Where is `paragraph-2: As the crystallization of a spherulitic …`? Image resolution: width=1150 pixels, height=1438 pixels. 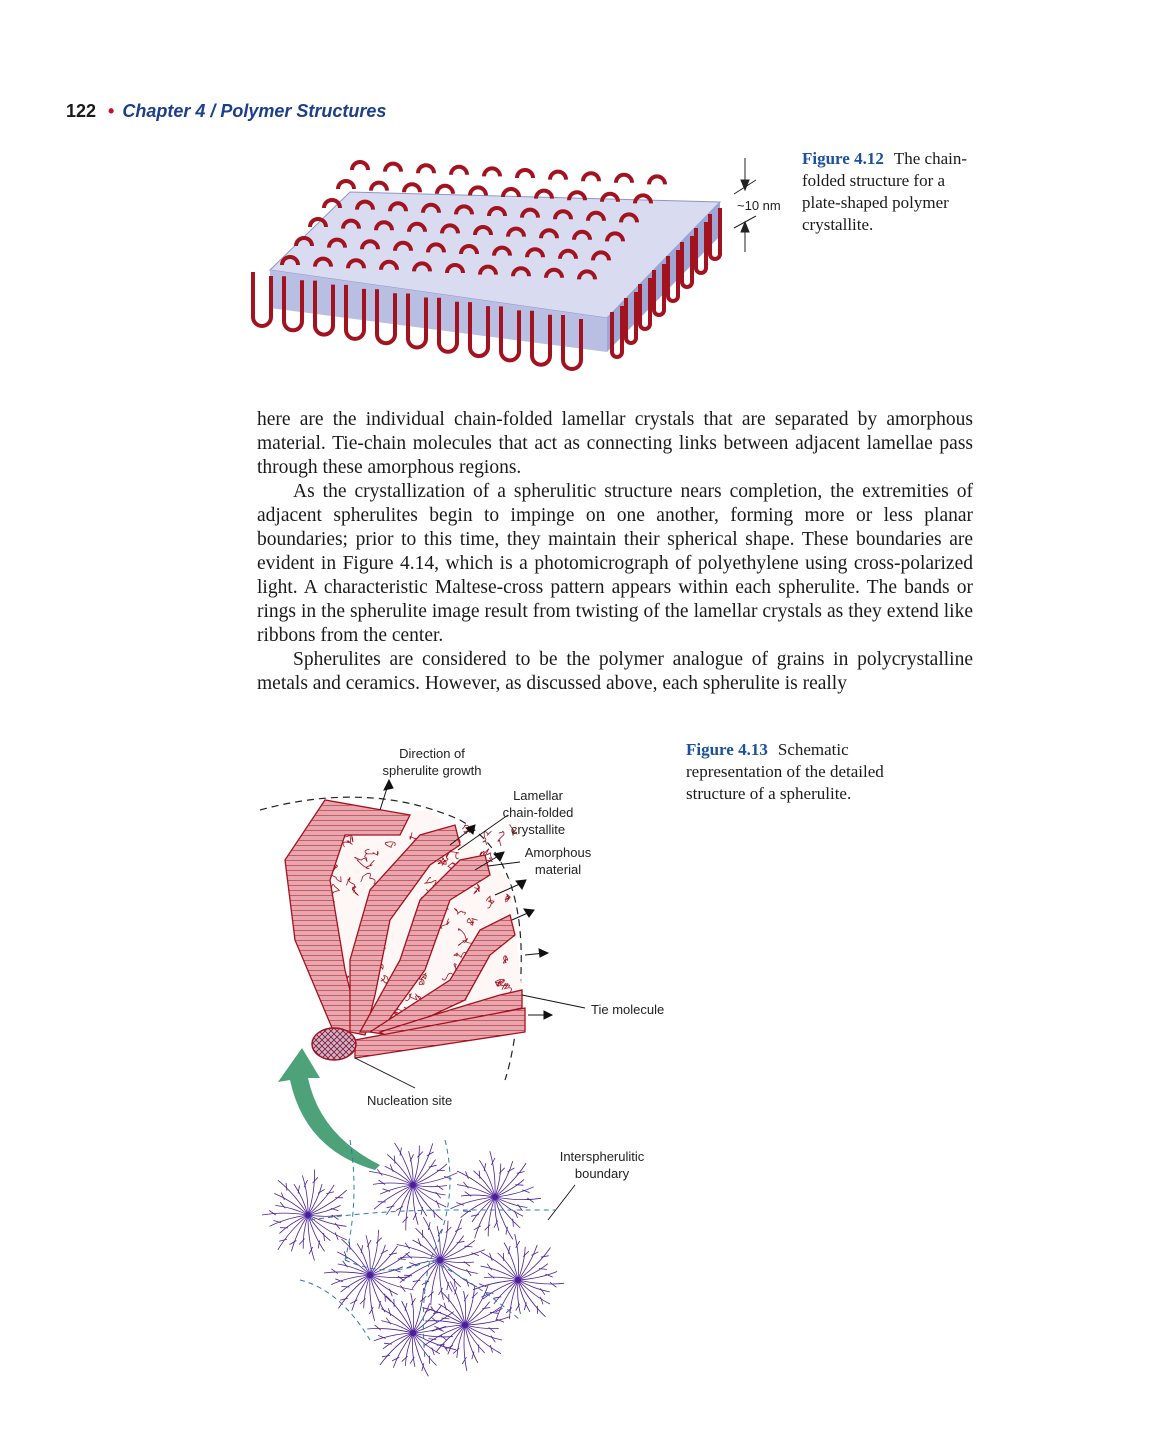
paragraph-2: As the crystallization of a spherulitic … is located at coordinates (615, 563).